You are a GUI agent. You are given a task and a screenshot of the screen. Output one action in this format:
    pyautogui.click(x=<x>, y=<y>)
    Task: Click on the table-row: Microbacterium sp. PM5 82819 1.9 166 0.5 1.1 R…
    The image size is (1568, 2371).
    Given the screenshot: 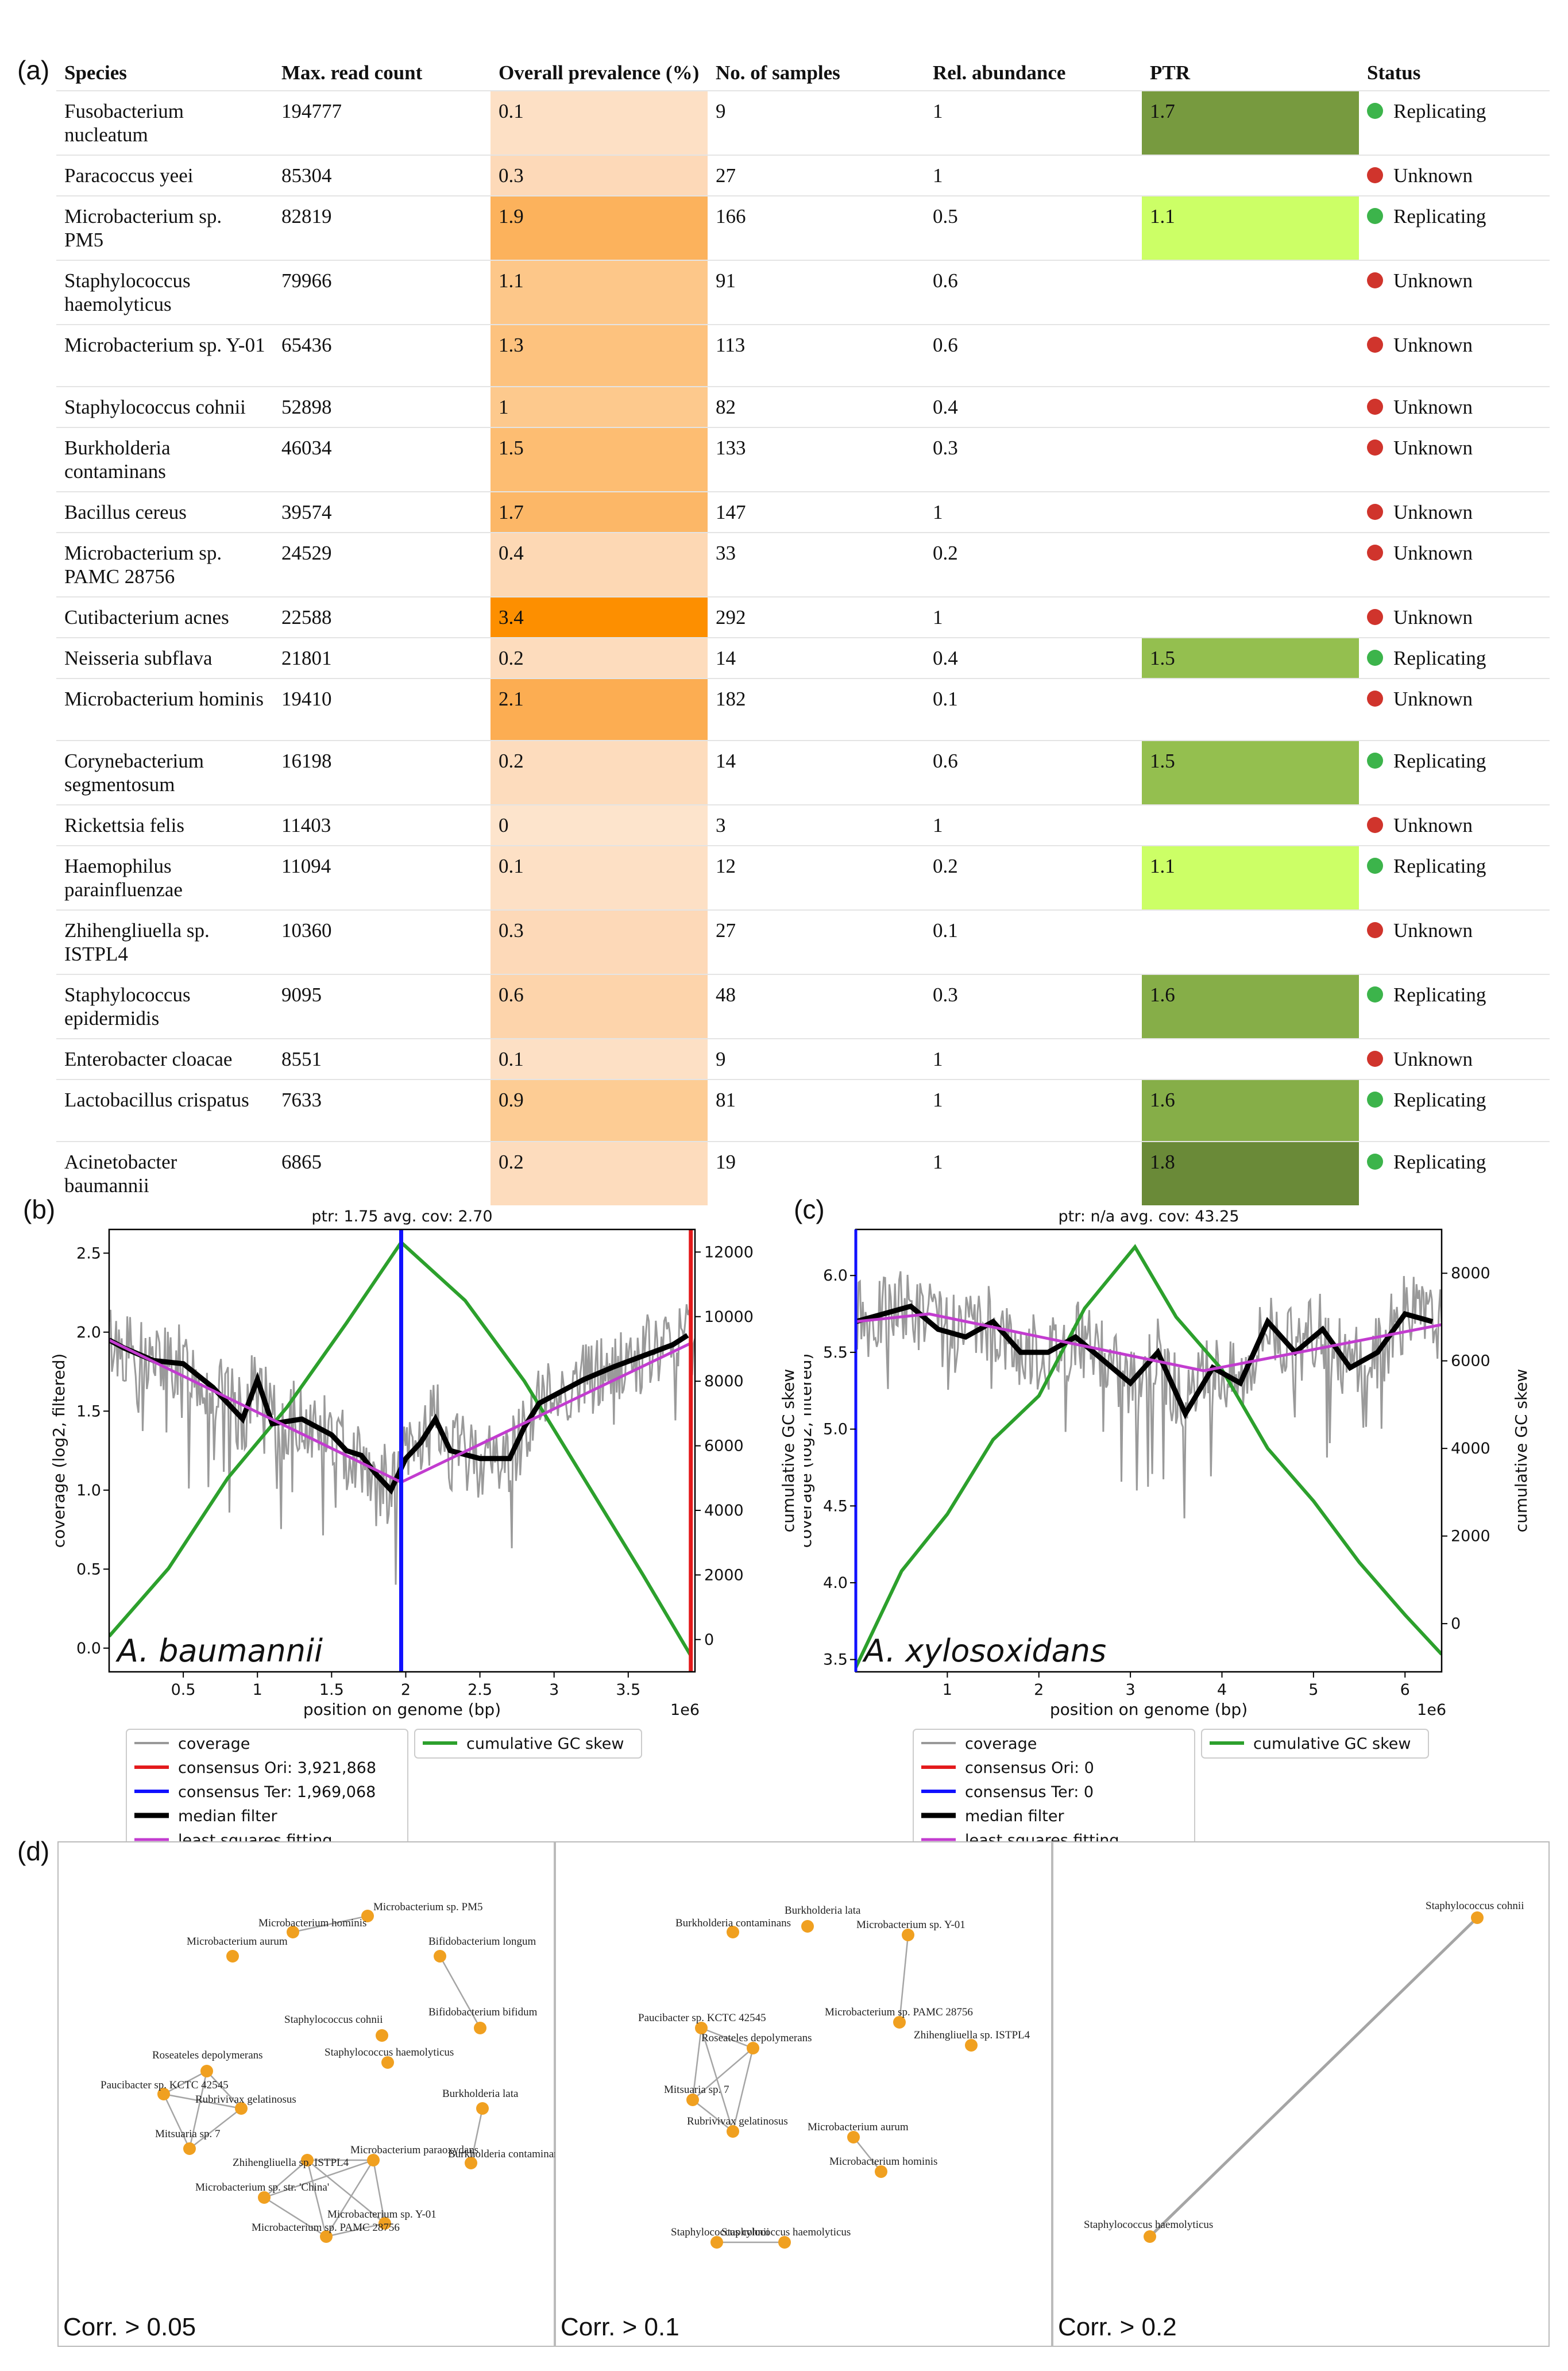 What is the action you would take?
    pyautogui.click(x=803, y=227)
    